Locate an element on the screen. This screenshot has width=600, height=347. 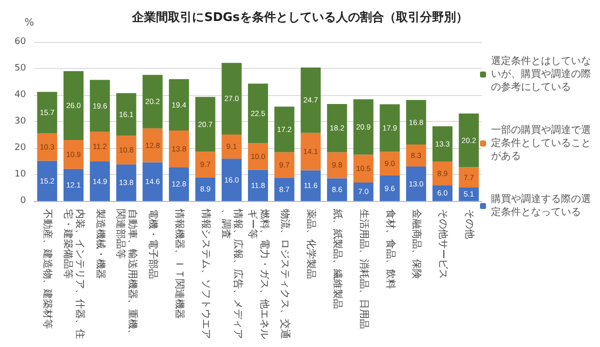
y-tick-label: 50 is located at coordinates (20, 69).